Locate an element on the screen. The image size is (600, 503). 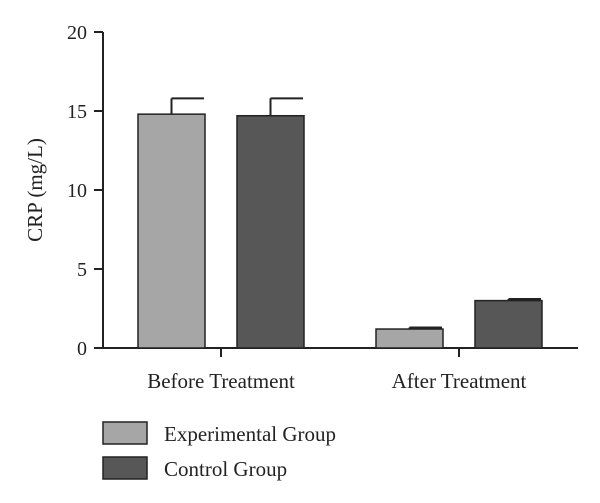
x-category-label: Before Treatment is located at coordinates (221, 381).